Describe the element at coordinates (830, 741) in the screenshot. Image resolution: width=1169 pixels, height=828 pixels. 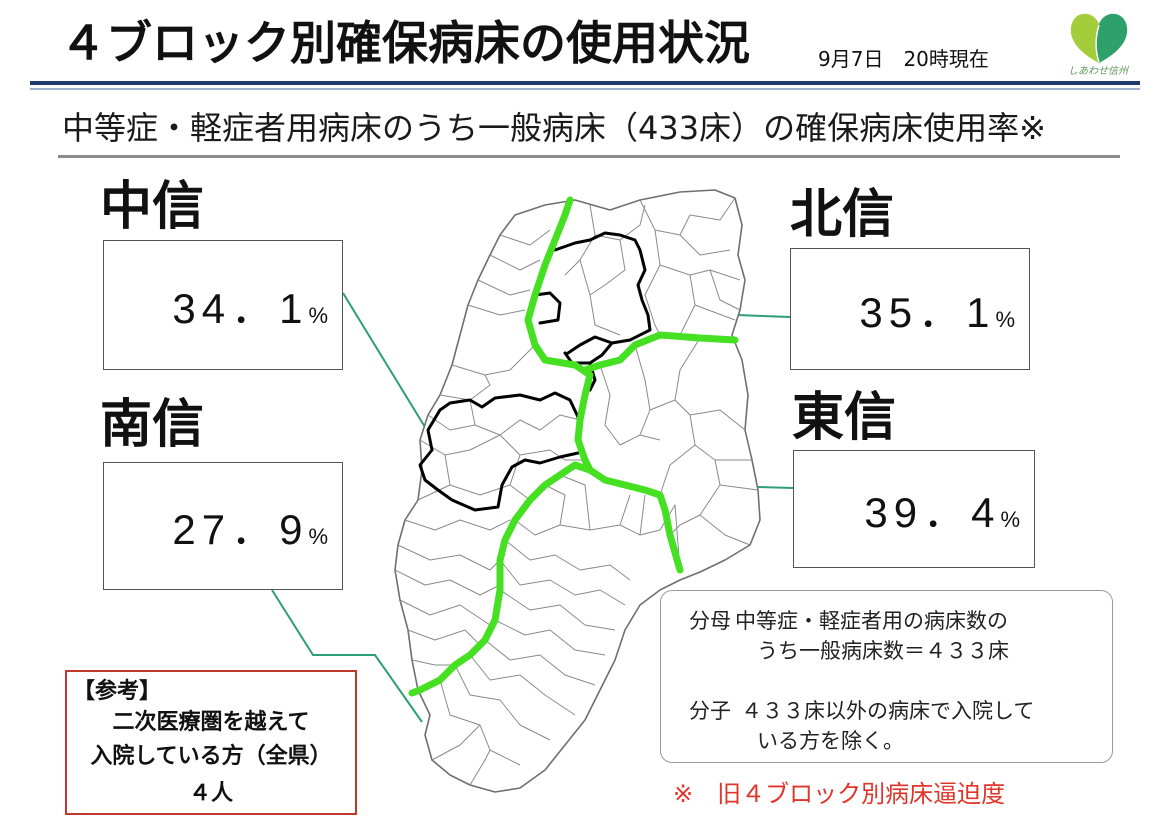
I see `numerator-line-2: いる方を除く。` at that location.